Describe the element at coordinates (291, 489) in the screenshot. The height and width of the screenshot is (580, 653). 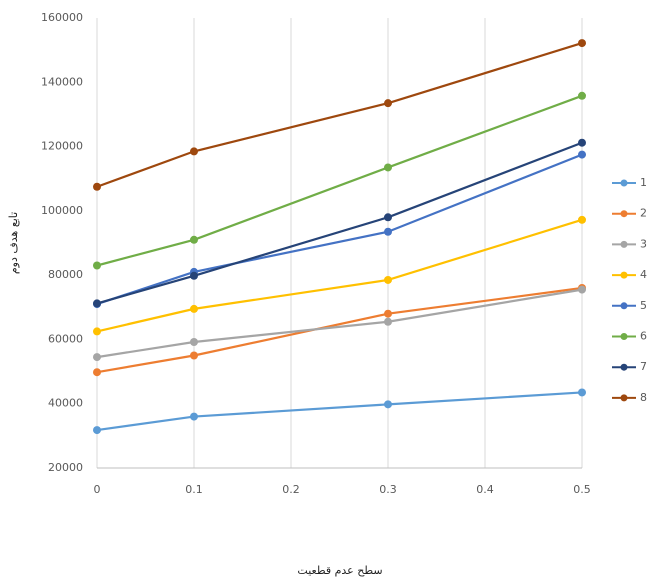
I see `x-tick-label: 0.2` at that location.